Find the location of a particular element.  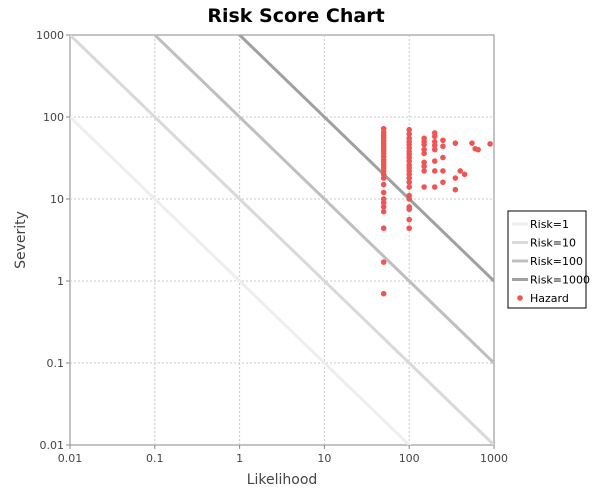

y-tick-label: 0.01 is located at coordinates (52, 445).